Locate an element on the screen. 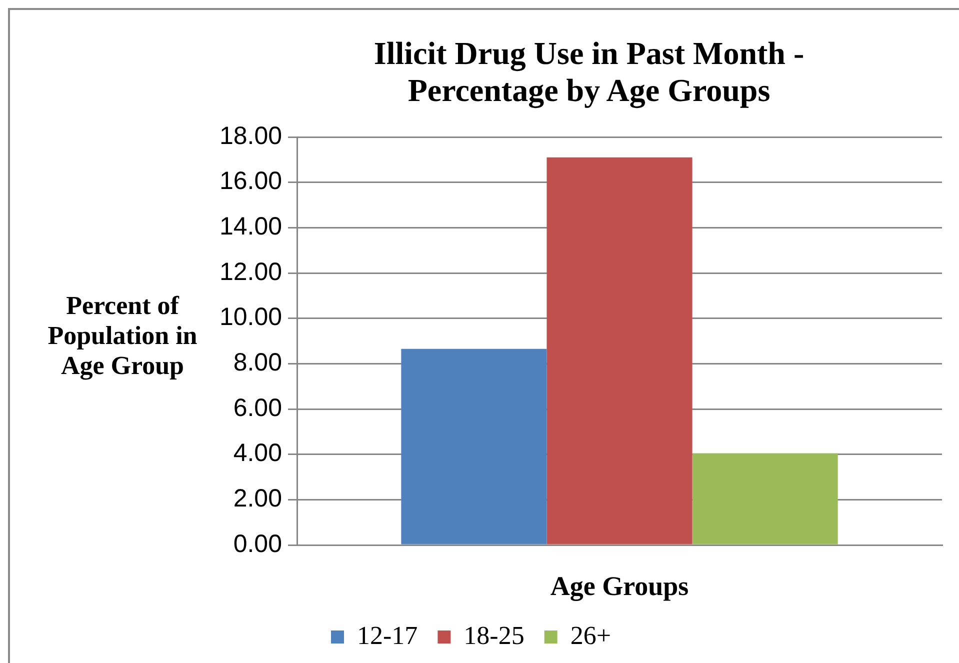  y-tick-label: 4.00 is located at coordinates (257, 453).